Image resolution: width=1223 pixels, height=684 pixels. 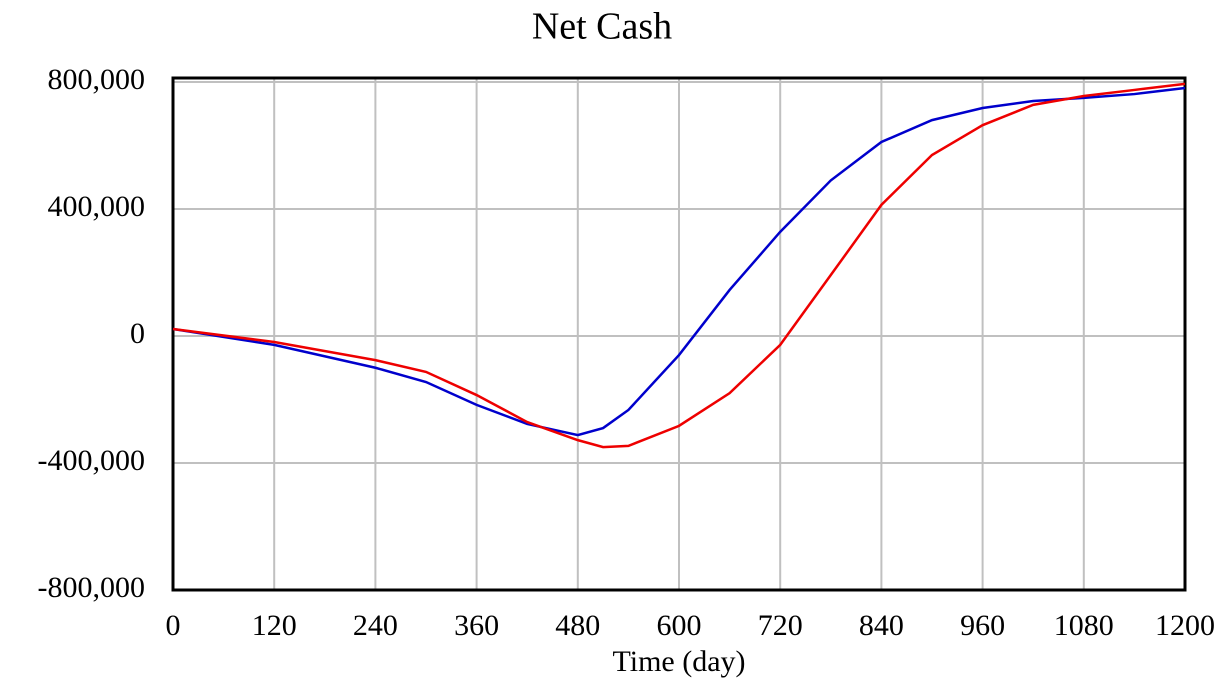 I want to click on y-tick-label: 800,000, so click(x=97, y=79).